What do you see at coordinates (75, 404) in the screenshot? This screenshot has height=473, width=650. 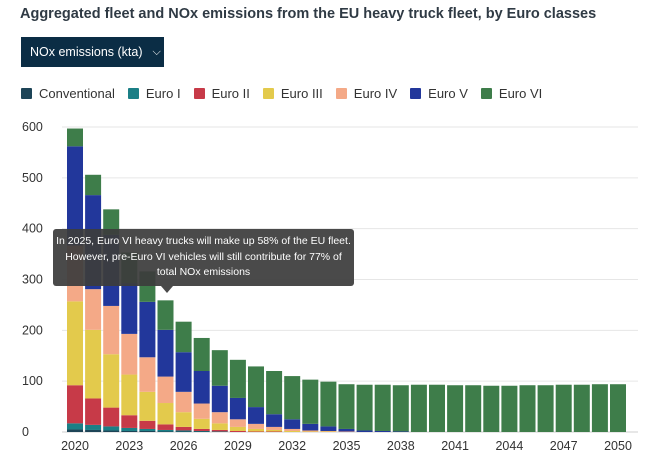 I see `bar-segment-euro-ii-2020` at bounding box center [75, 404].